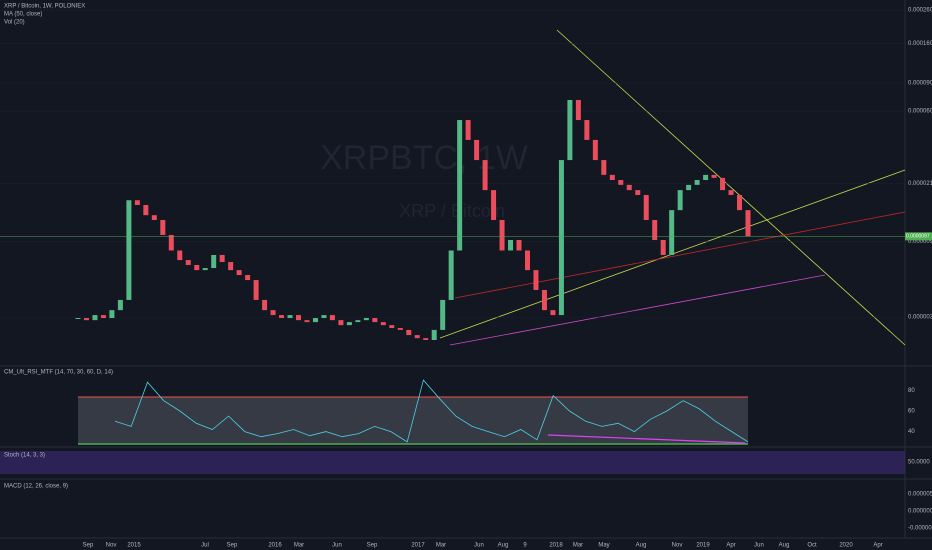 The image size is (932, 550). I want to click on pane-label: MACD (12, 26, close, 9), so click(36, 487).